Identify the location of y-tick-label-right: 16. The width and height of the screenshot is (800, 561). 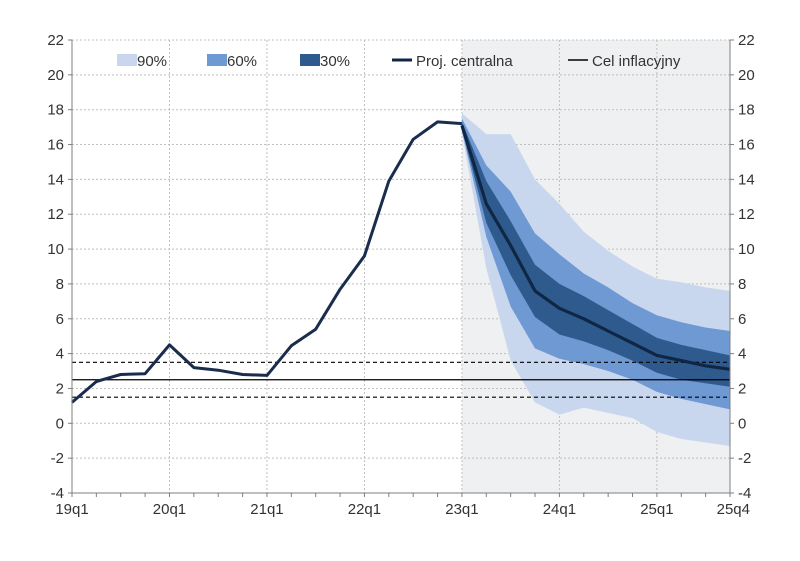
(746, 145).